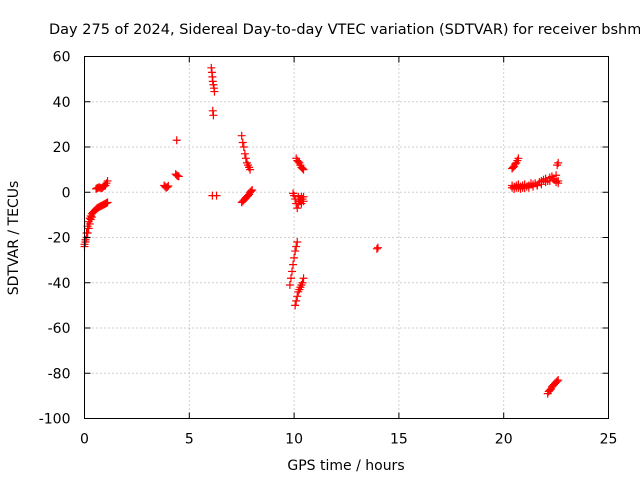 The image size is (640, 485). What do you see at coordinates (399, 440) in the screenshot?
I see `x-tick-label: 15` at bounding box center [399, 440].